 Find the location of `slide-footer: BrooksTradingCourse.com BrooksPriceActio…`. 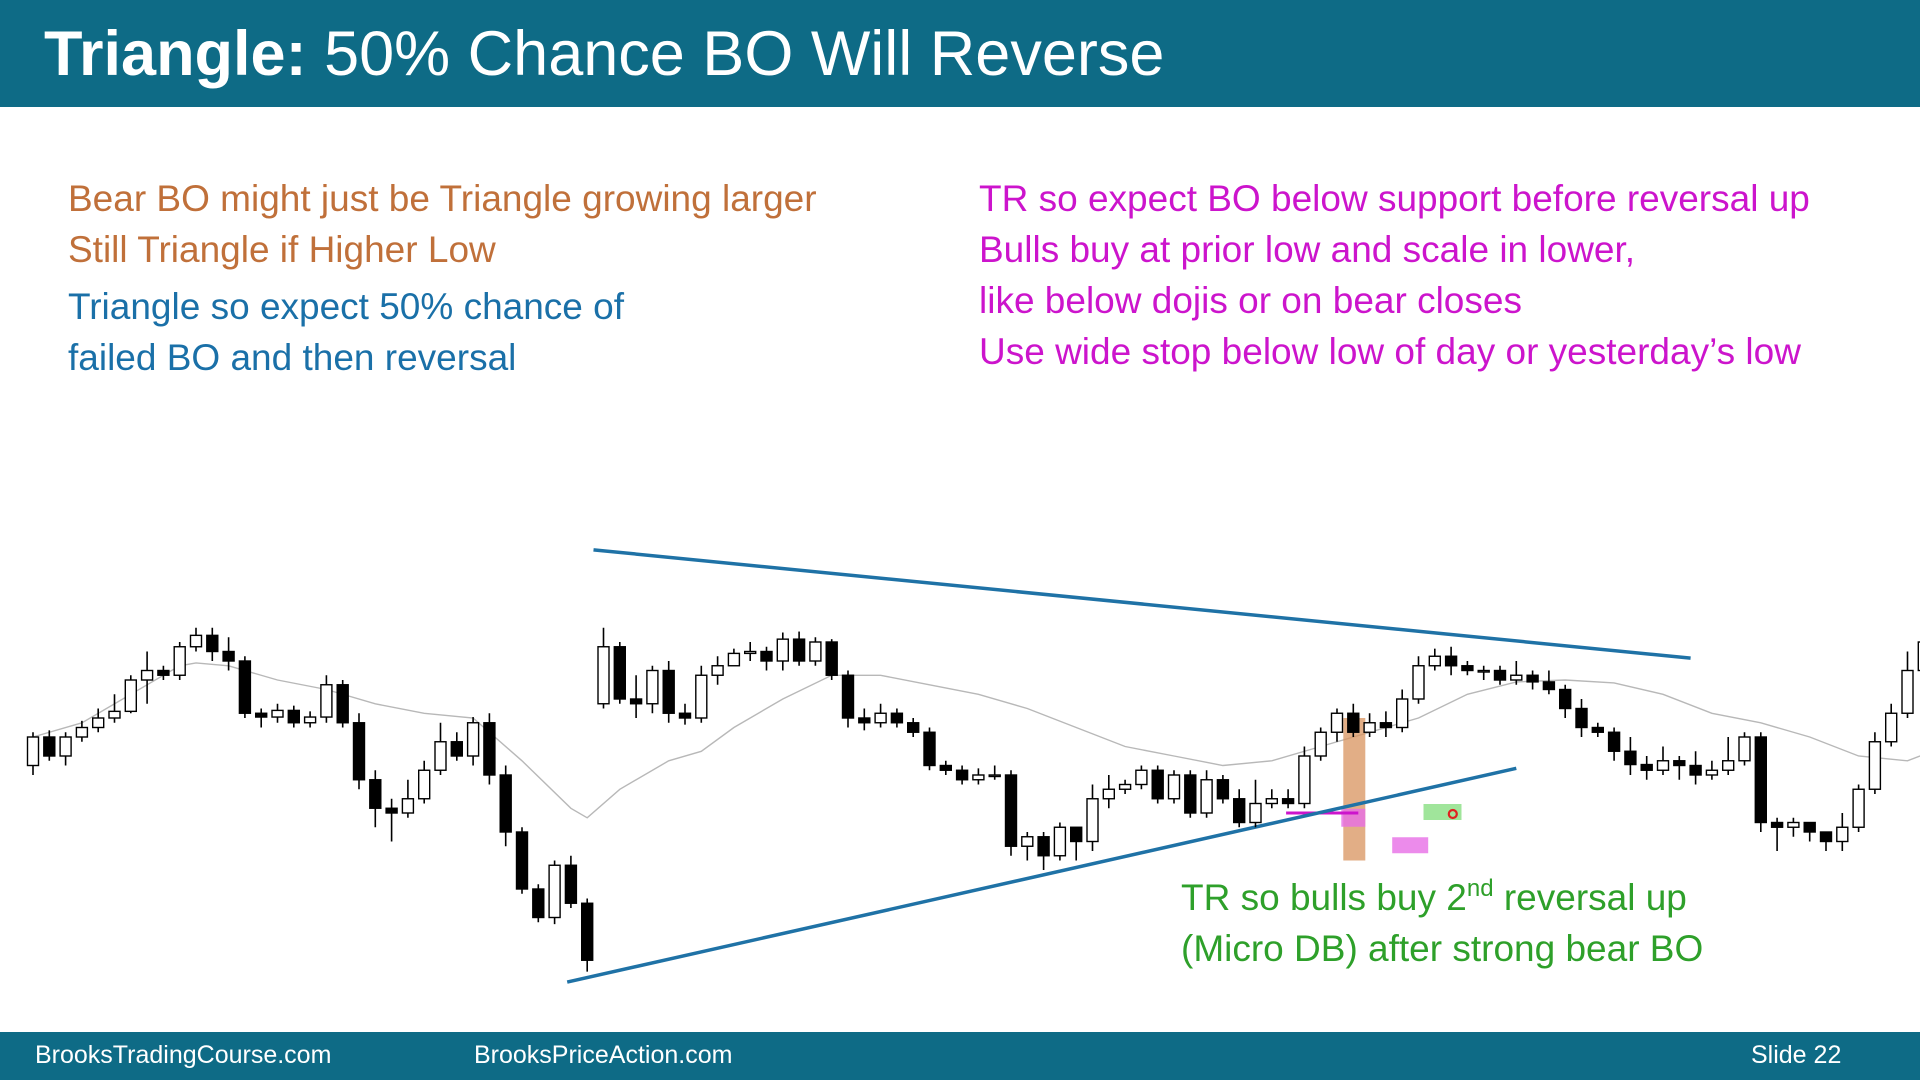

slide-footer: BrooksTradingCourse.com BrooksPriceActio… is located at coordinates (960, 1056).